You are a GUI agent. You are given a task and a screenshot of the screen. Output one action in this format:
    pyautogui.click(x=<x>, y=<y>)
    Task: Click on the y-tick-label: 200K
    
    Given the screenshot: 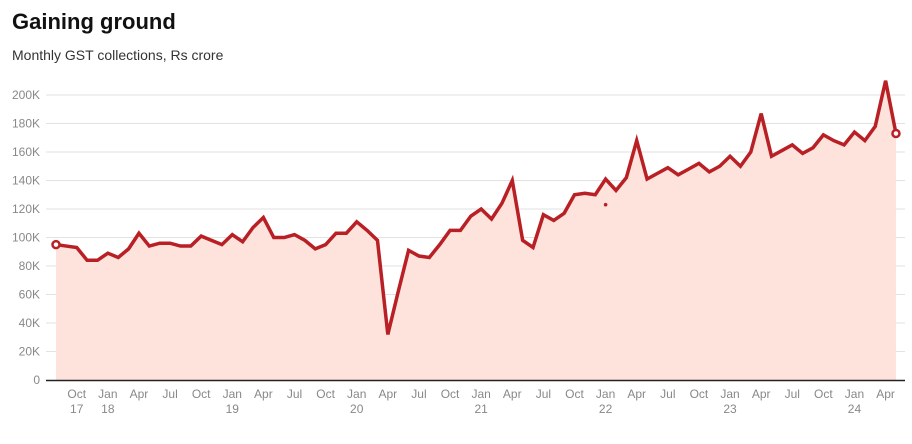 What is the action you would take?
    pyautogui.click(x=26, y=95)
    